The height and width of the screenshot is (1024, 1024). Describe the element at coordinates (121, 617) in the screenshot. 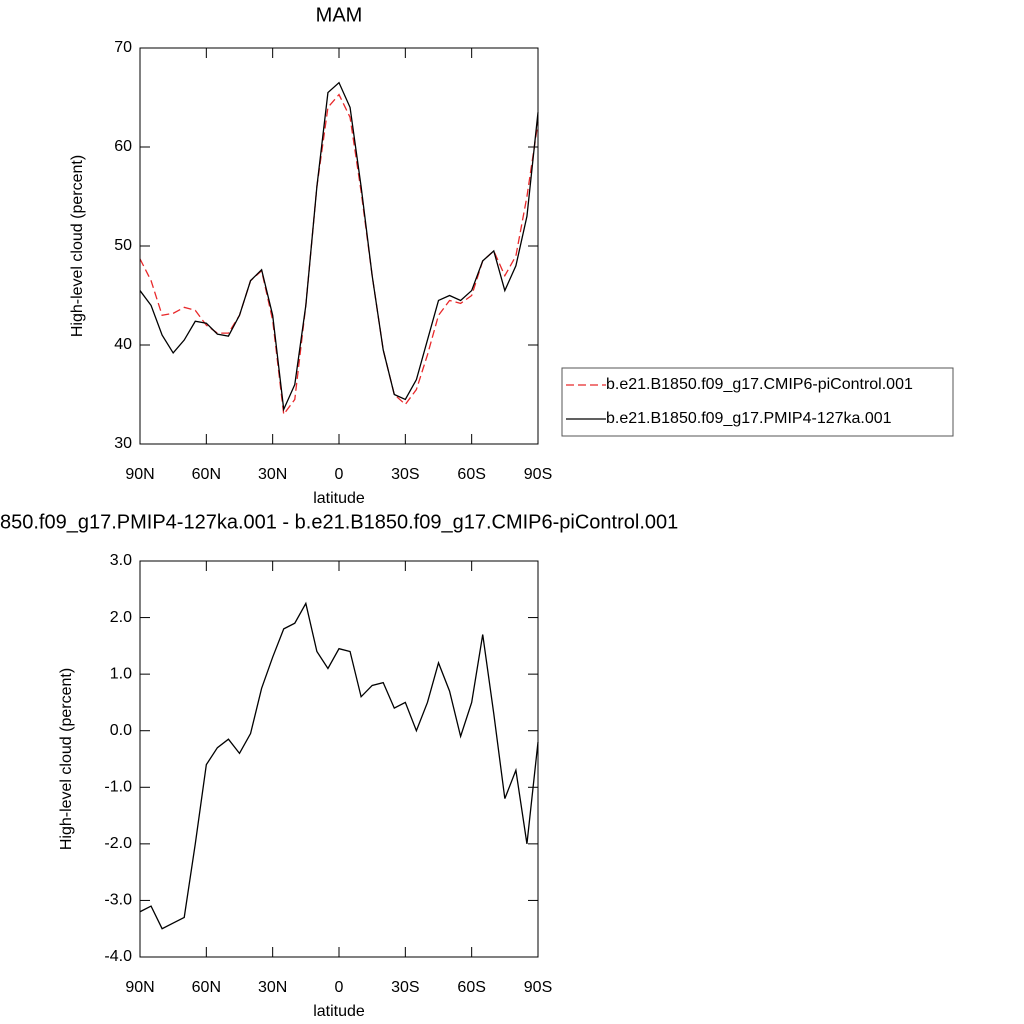

I see `y-tick-label: 2.0` at that location.